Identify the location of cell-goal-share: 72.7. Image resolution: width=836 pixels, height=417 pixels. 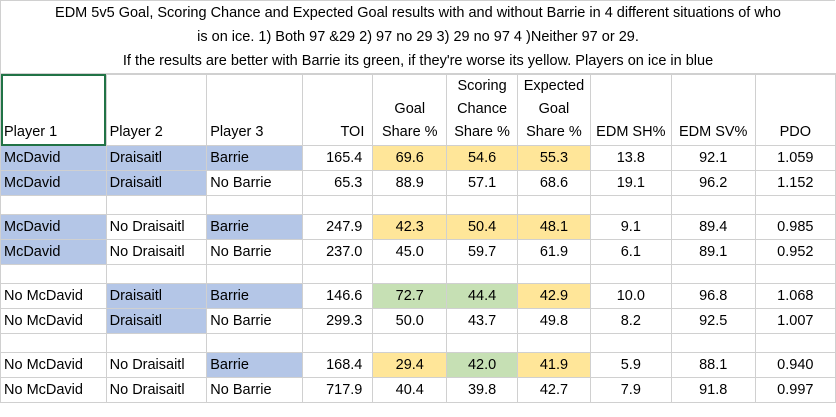
(410, 296).